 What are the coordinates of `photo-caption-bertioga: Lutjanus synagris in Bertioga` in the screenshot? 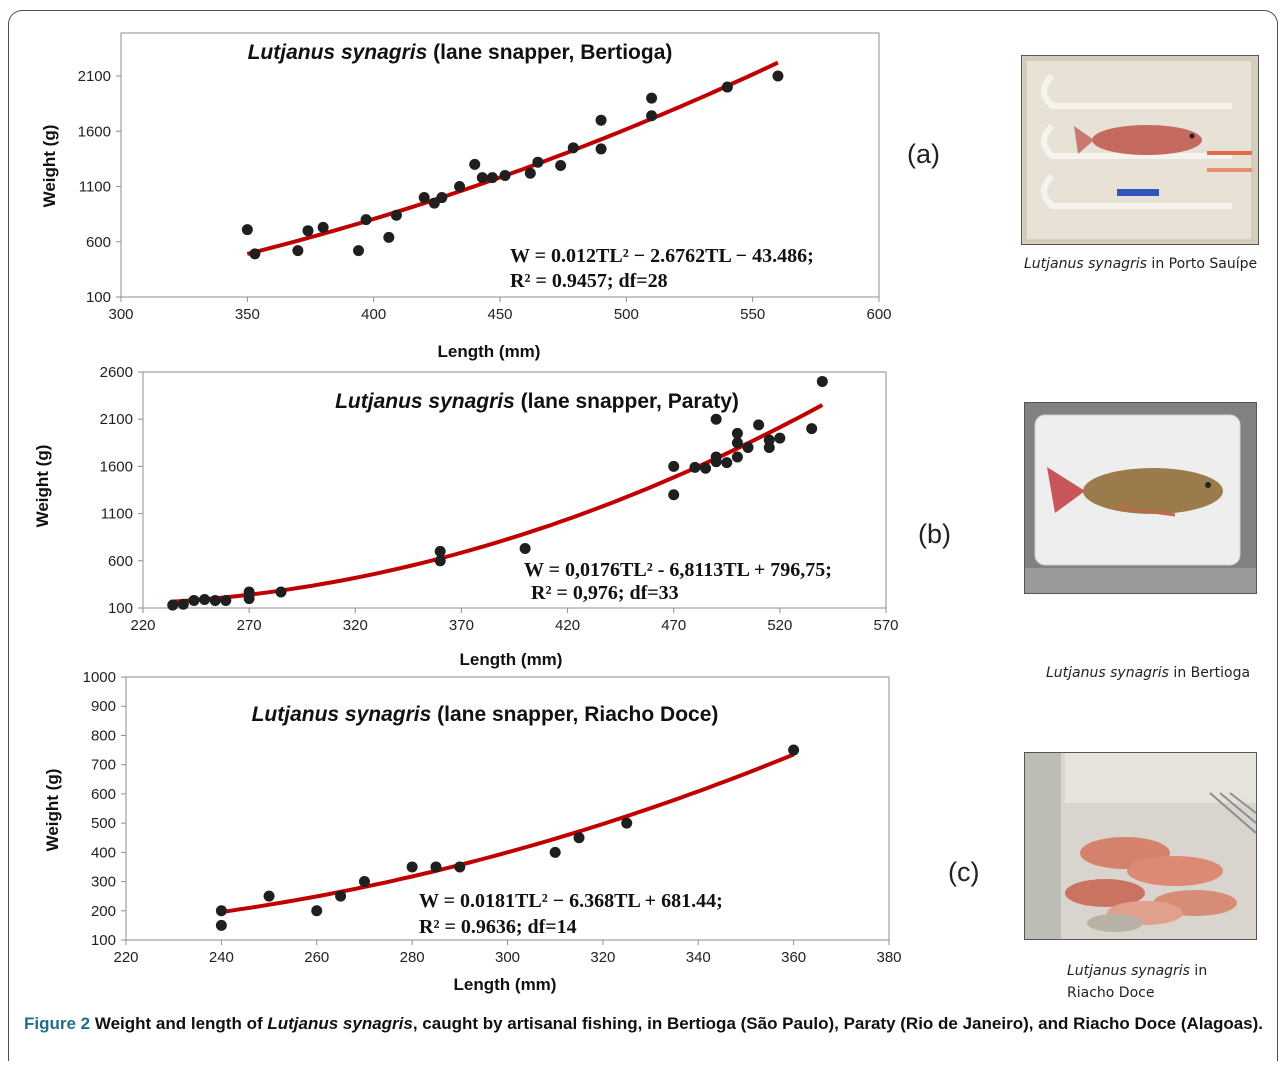 It's located at (1148, 673).